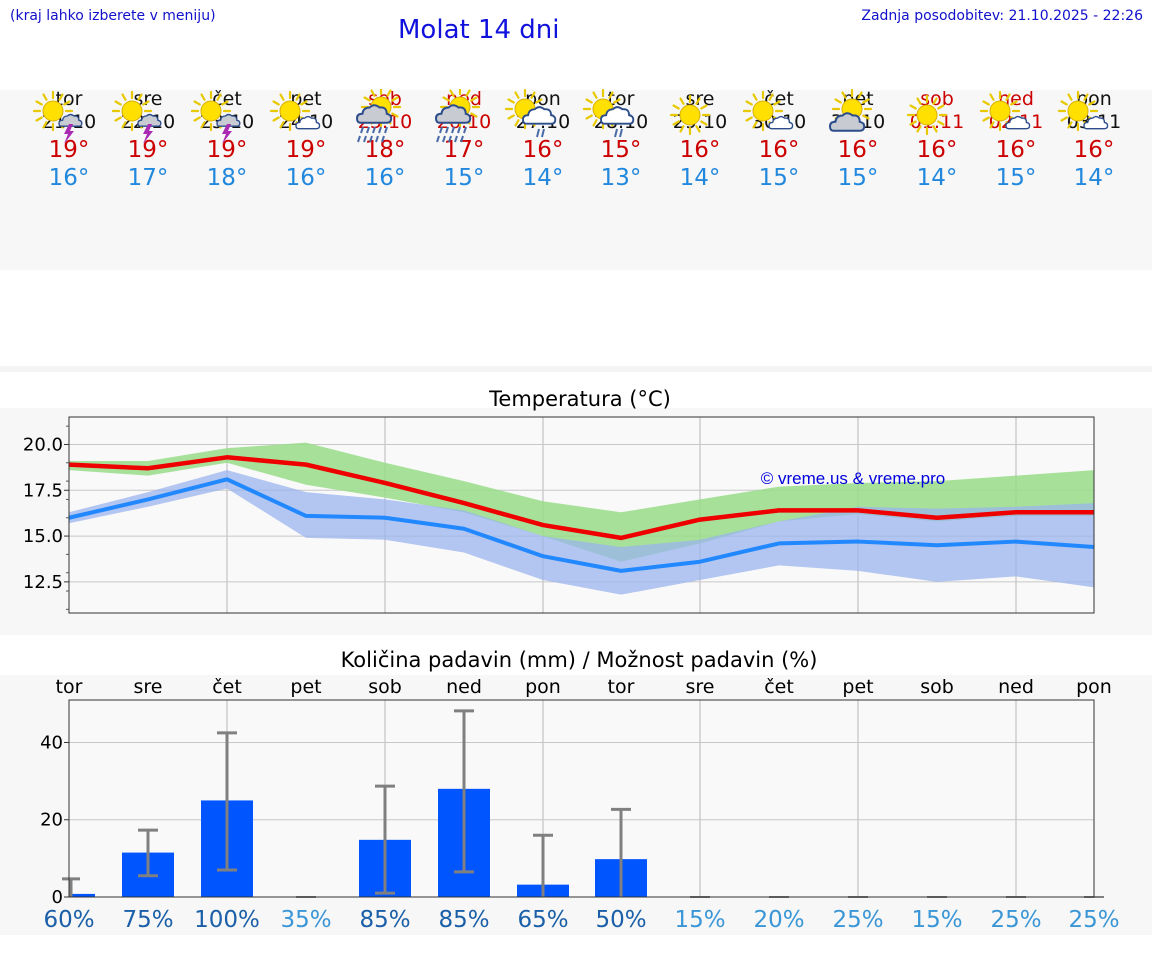 The image size is (1152, 975). I want to click on y-tick-label: 17.5, so click(43, 490).